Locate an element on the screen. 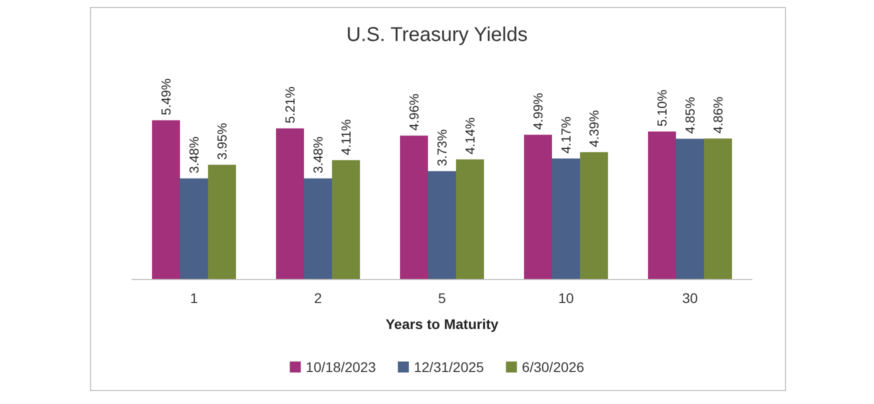 The width and height of the screenshot is (874, 404). x-tick-label: 10 is located at coordinates (566, 298).